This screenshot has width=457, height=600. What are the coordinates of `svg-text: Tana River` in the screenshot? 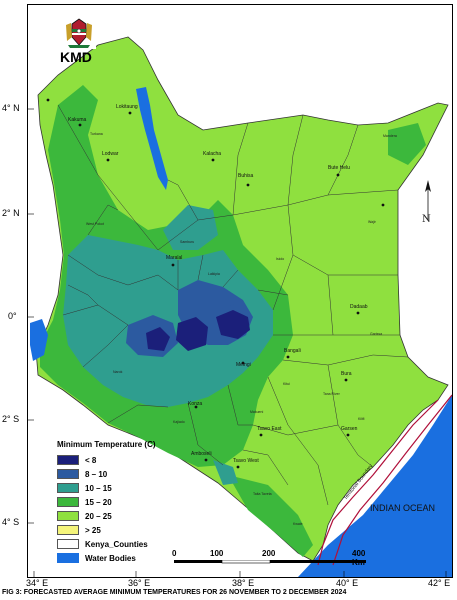 It's located at (332, 394).